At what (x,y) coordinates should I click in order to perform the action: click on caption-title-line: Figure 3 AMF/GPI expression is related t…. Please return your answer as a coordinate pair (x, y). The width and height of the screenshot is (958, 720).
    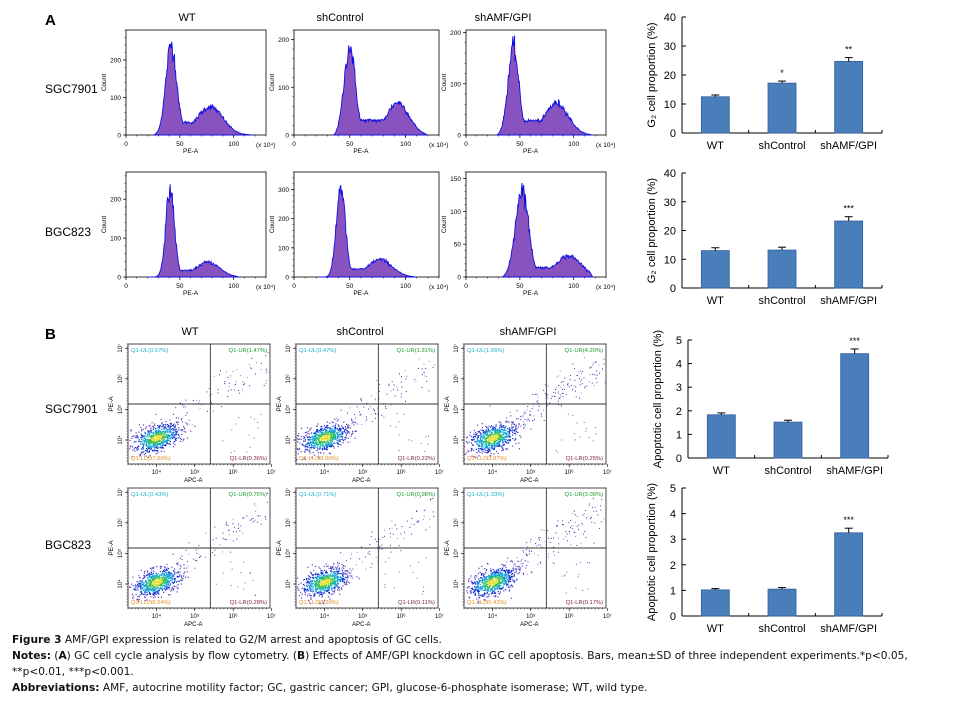
    Looking at the image, I should click on (460, 640).